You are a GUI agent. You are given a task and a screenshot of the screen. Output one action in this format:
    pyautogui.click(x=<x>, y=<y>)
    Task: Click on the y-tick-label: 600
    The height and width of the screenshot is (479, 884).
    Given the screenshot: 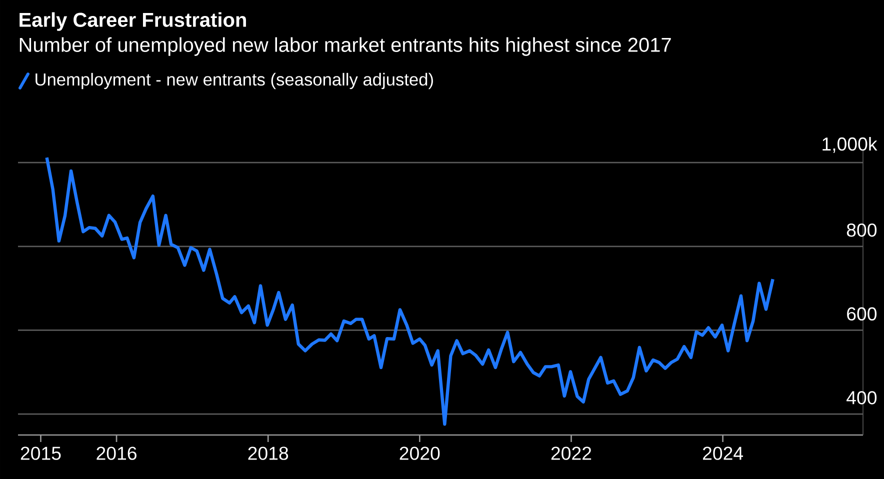 What is the action you would take?
    pyautogui.click(x=862, y=314)
    